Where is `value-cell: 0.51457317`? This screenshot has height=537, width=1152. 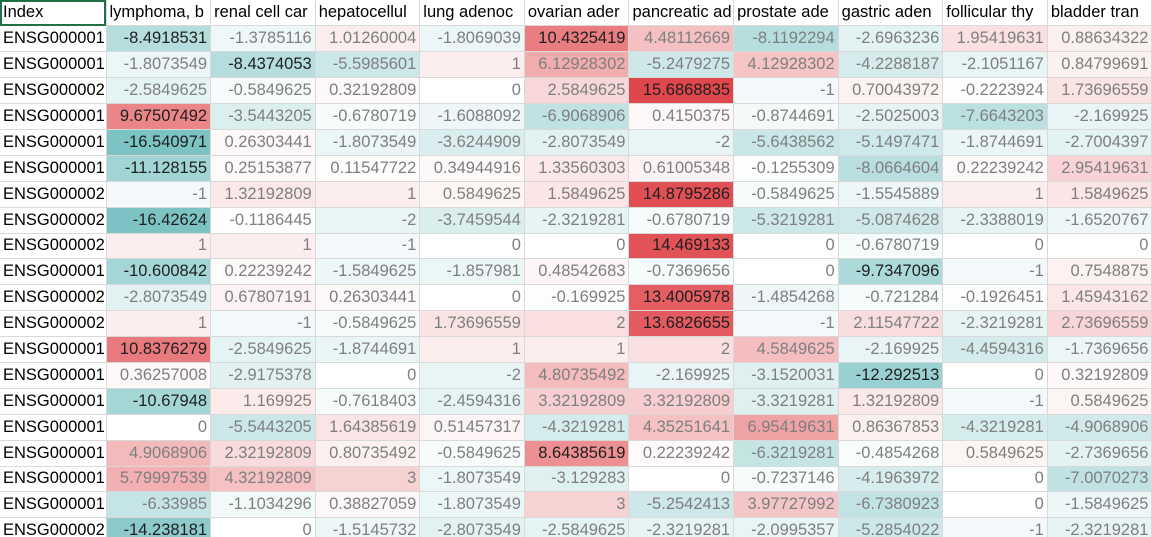 value-cell: 0.51457317 is located at coordinates (472, 427).